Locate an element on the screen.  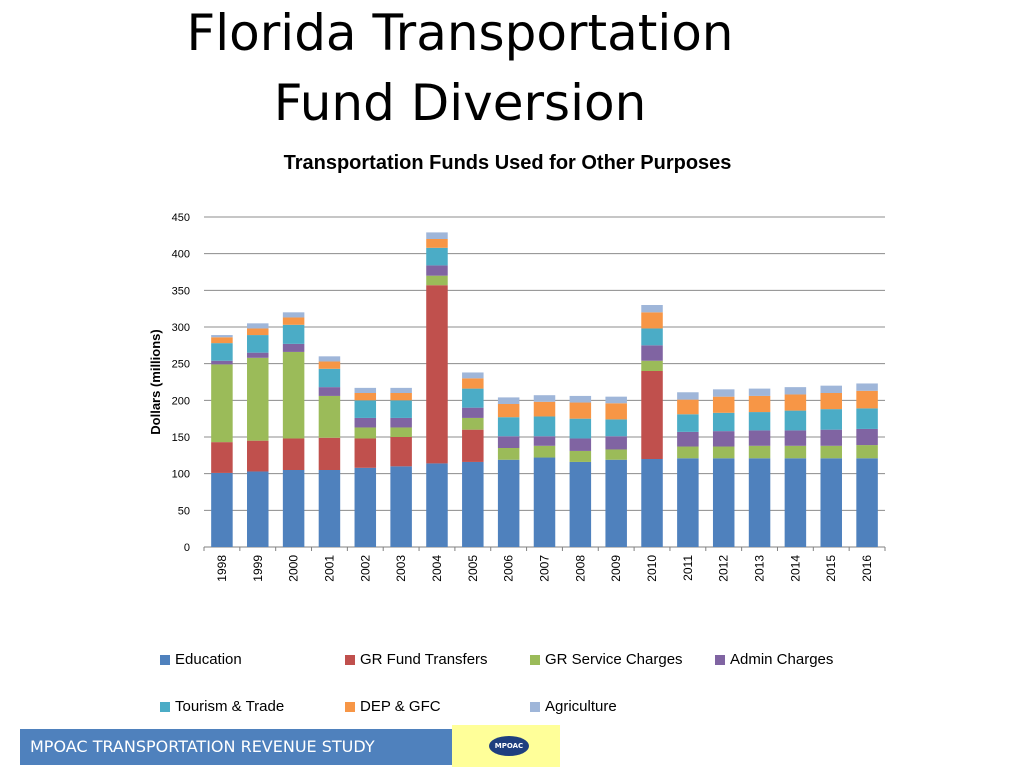
legend-item: Agriculture is located at coordinates (573, 706).